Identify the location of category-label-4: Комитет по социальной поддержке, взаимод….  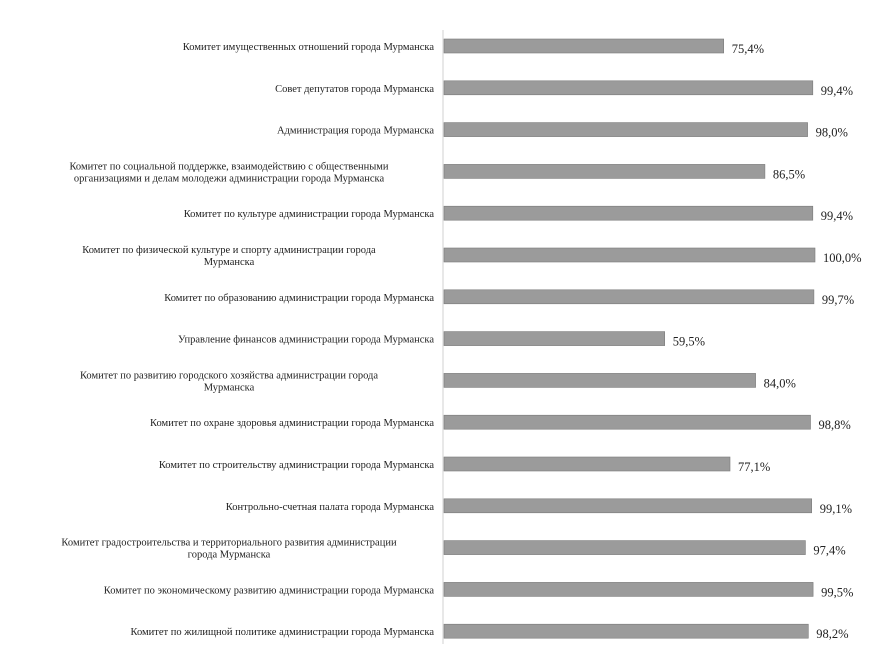
(228, 172).